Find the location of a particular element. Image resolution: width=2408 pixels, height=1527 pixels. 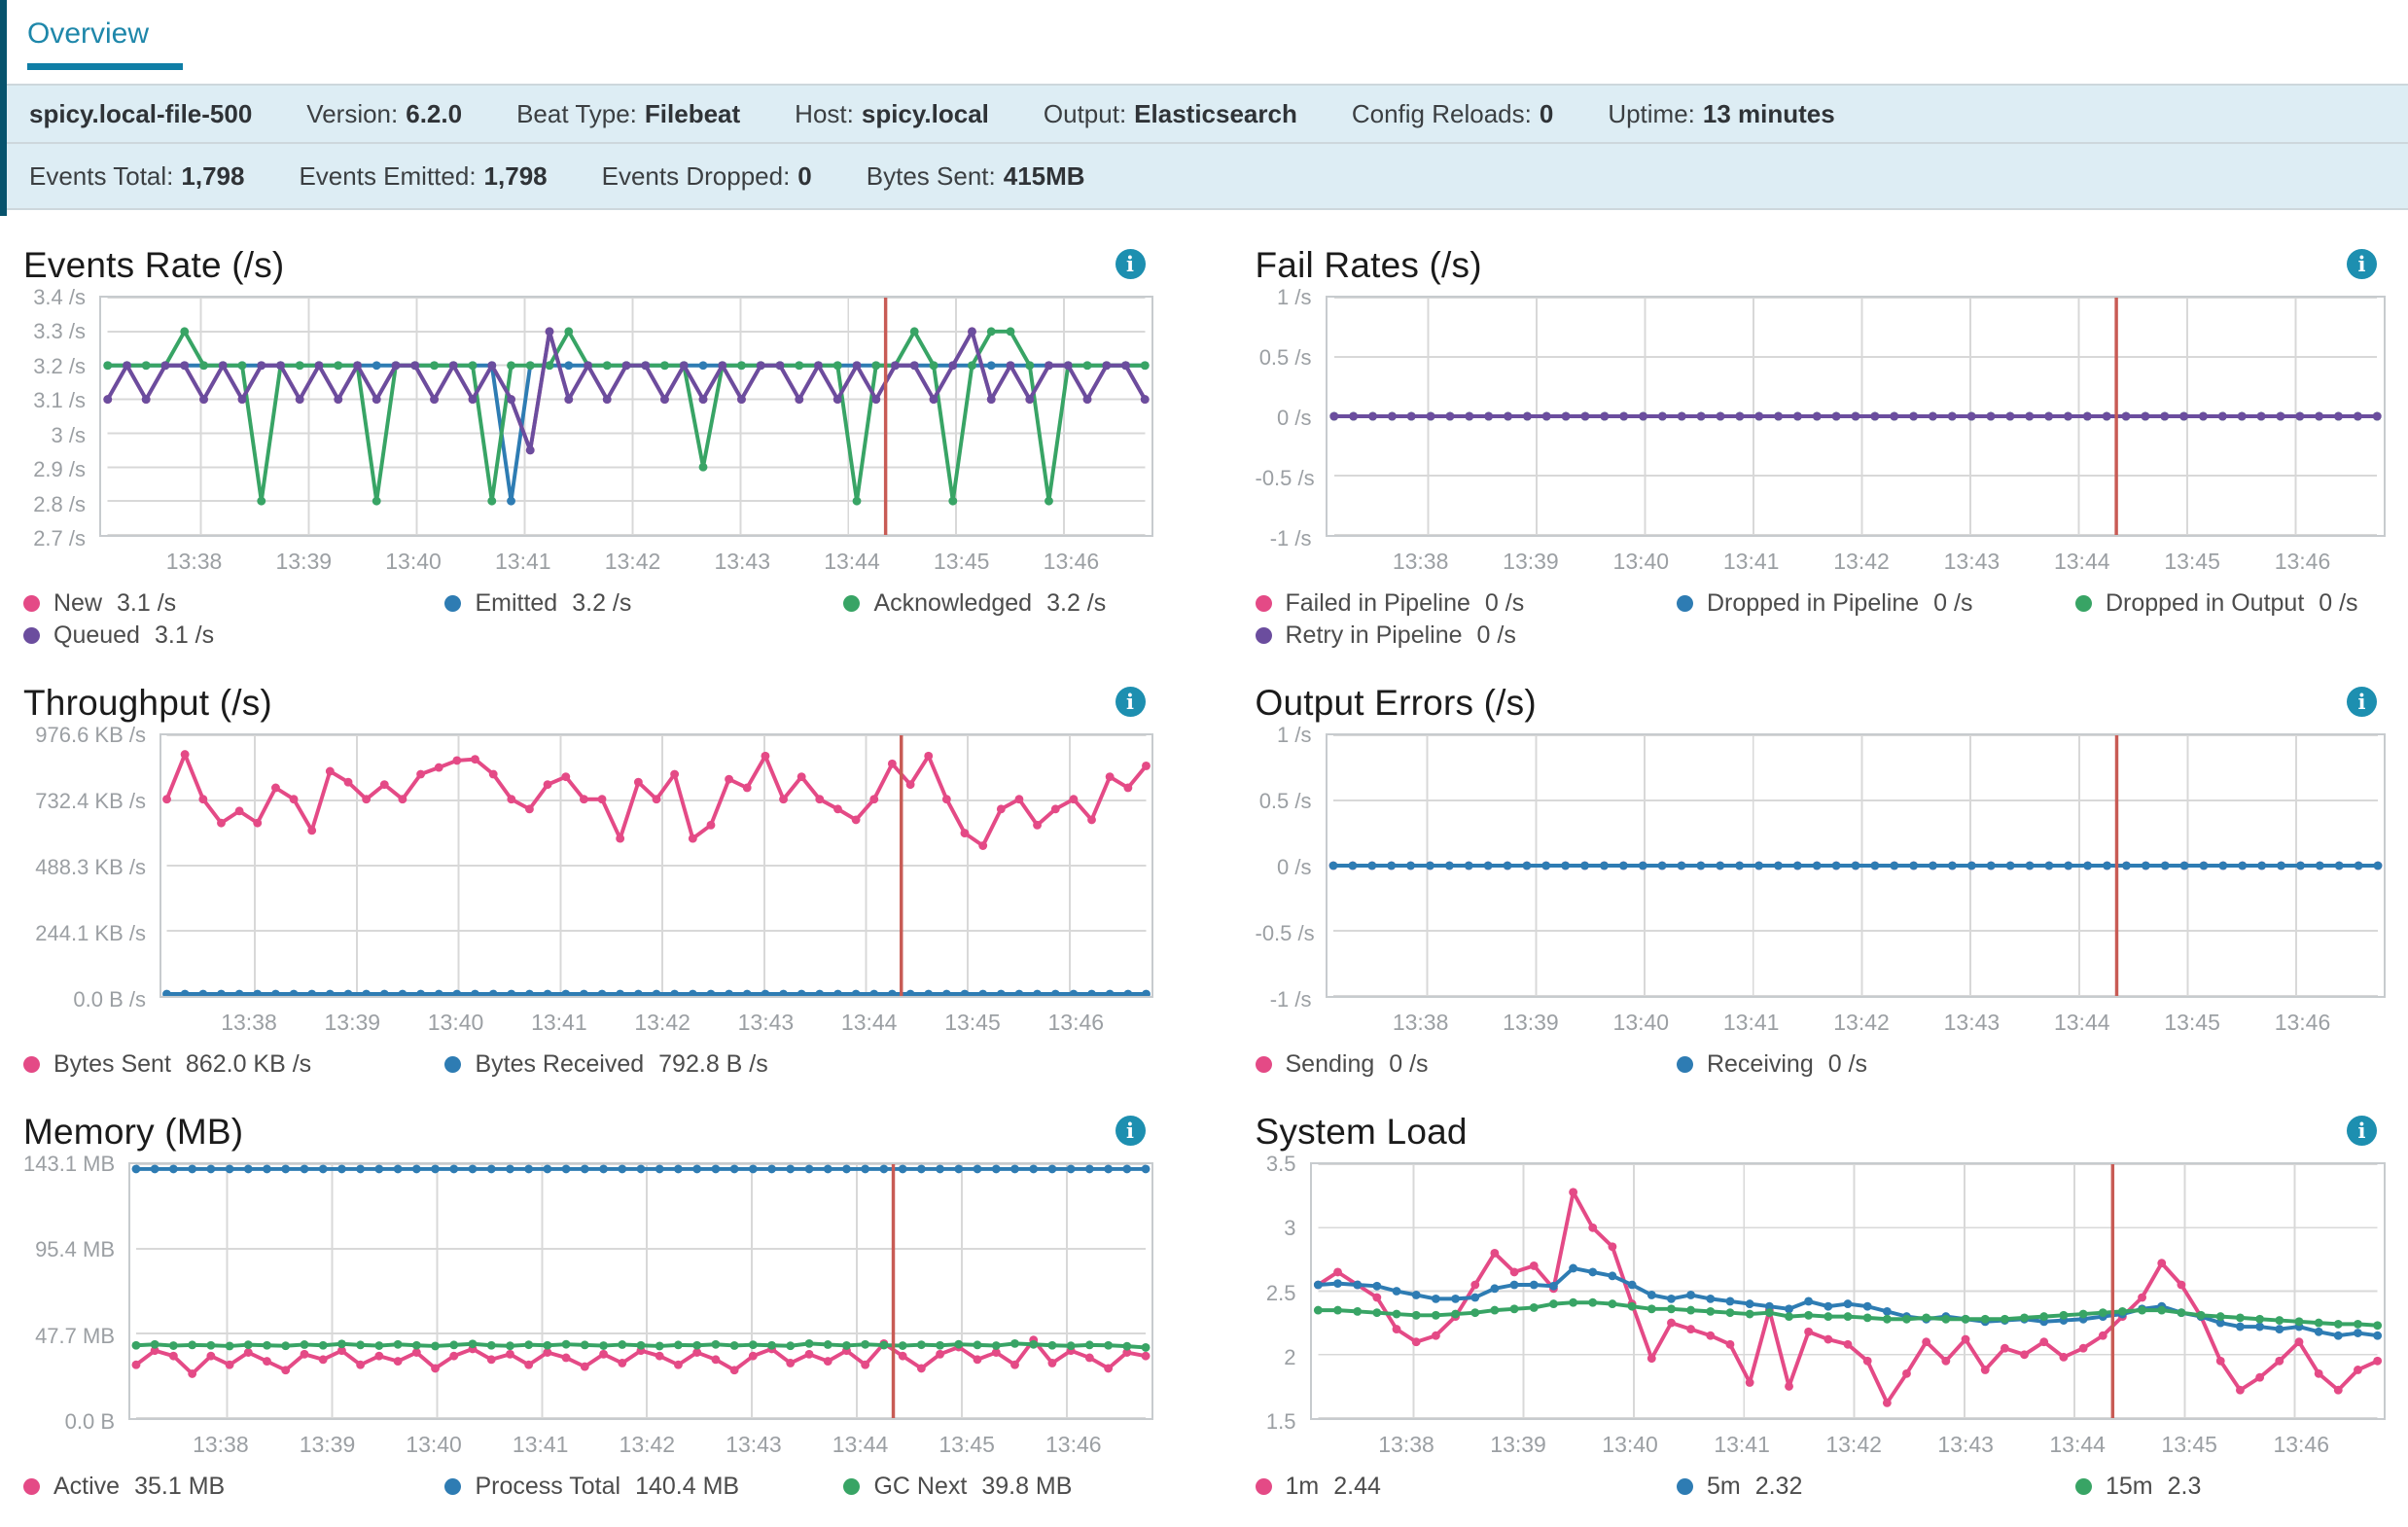

summary-label: Events Dropped: is located at coordinates (696, 176).